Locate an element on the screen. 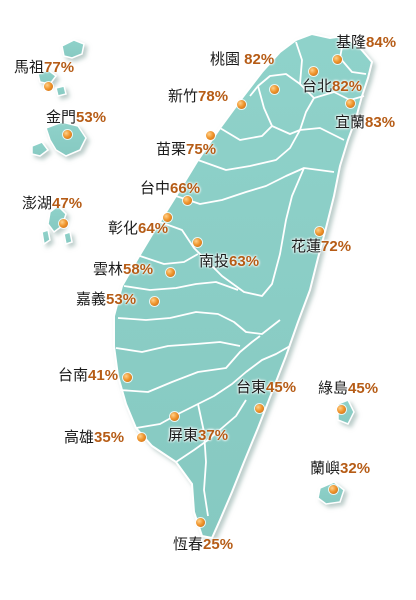 The height and width of the screenshot is (600, 416). label-kaohsiung-value: 35% is located at coordinates (109, 437).